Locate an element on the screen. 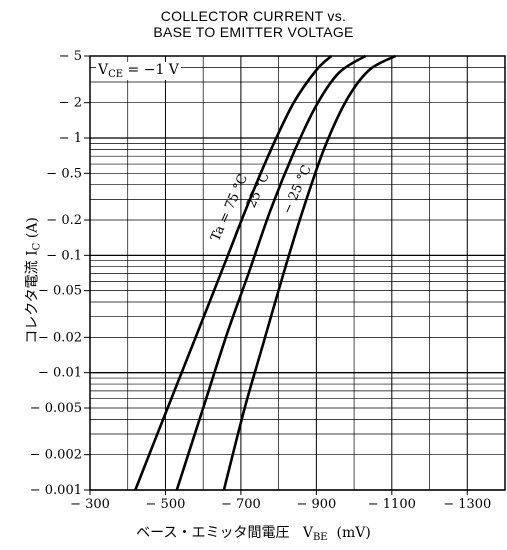  x-label-symbol: V is located at coordinates (307, 533).